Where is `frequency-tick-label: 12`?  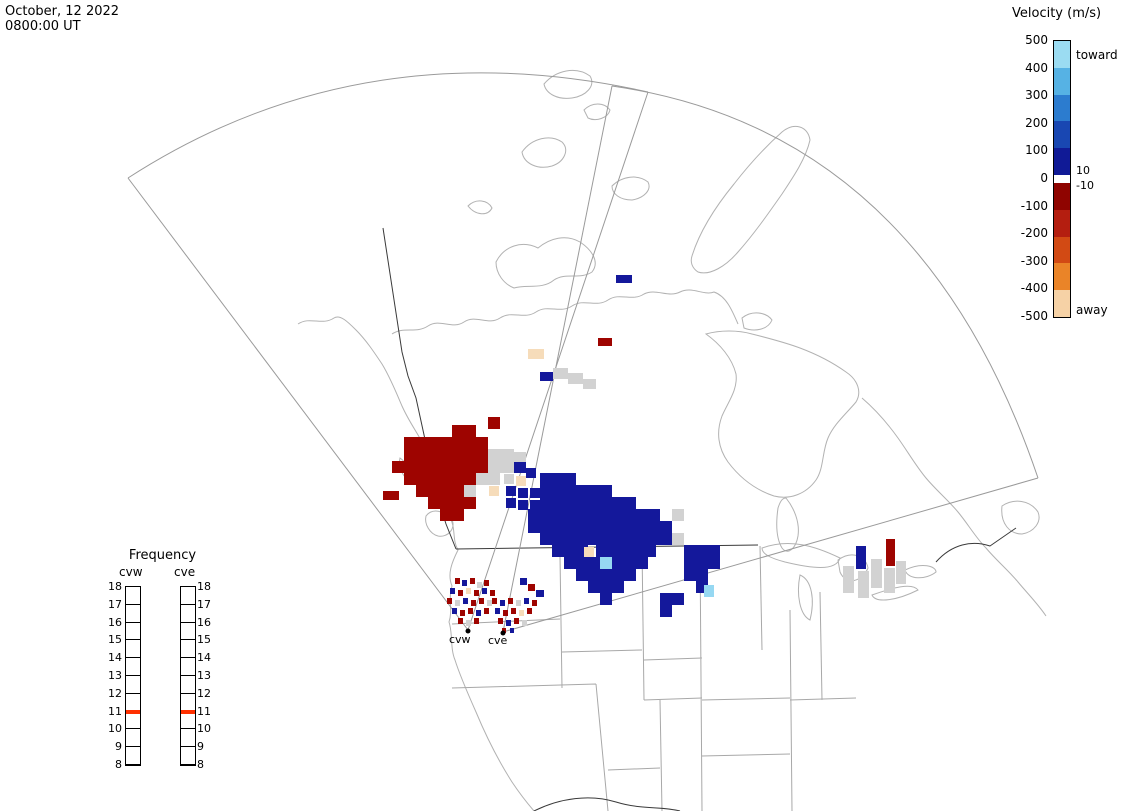 frequency-tick-label: 12 is located at coordinates (115, 693).